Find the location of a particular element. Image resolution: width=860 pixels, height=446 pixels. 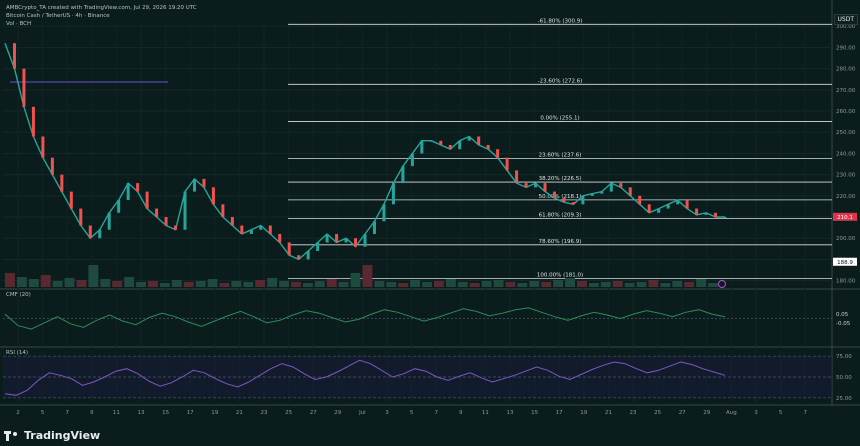

y-tick-label: 200.00 is located at coordinates (846, 239).